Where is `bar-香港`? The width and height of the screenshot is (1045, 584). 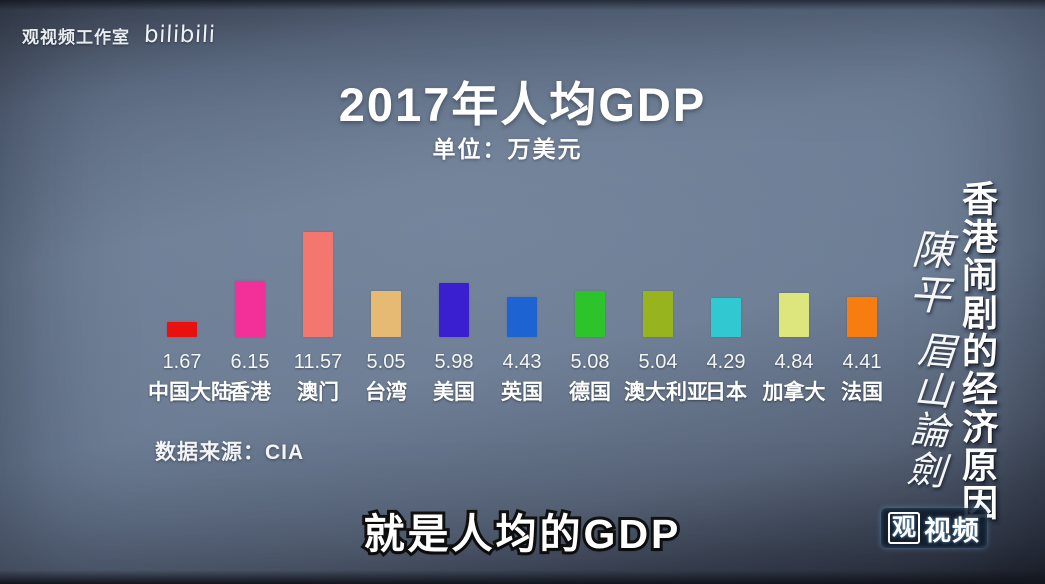 bar-香港 is located at coordinates (250, 309).